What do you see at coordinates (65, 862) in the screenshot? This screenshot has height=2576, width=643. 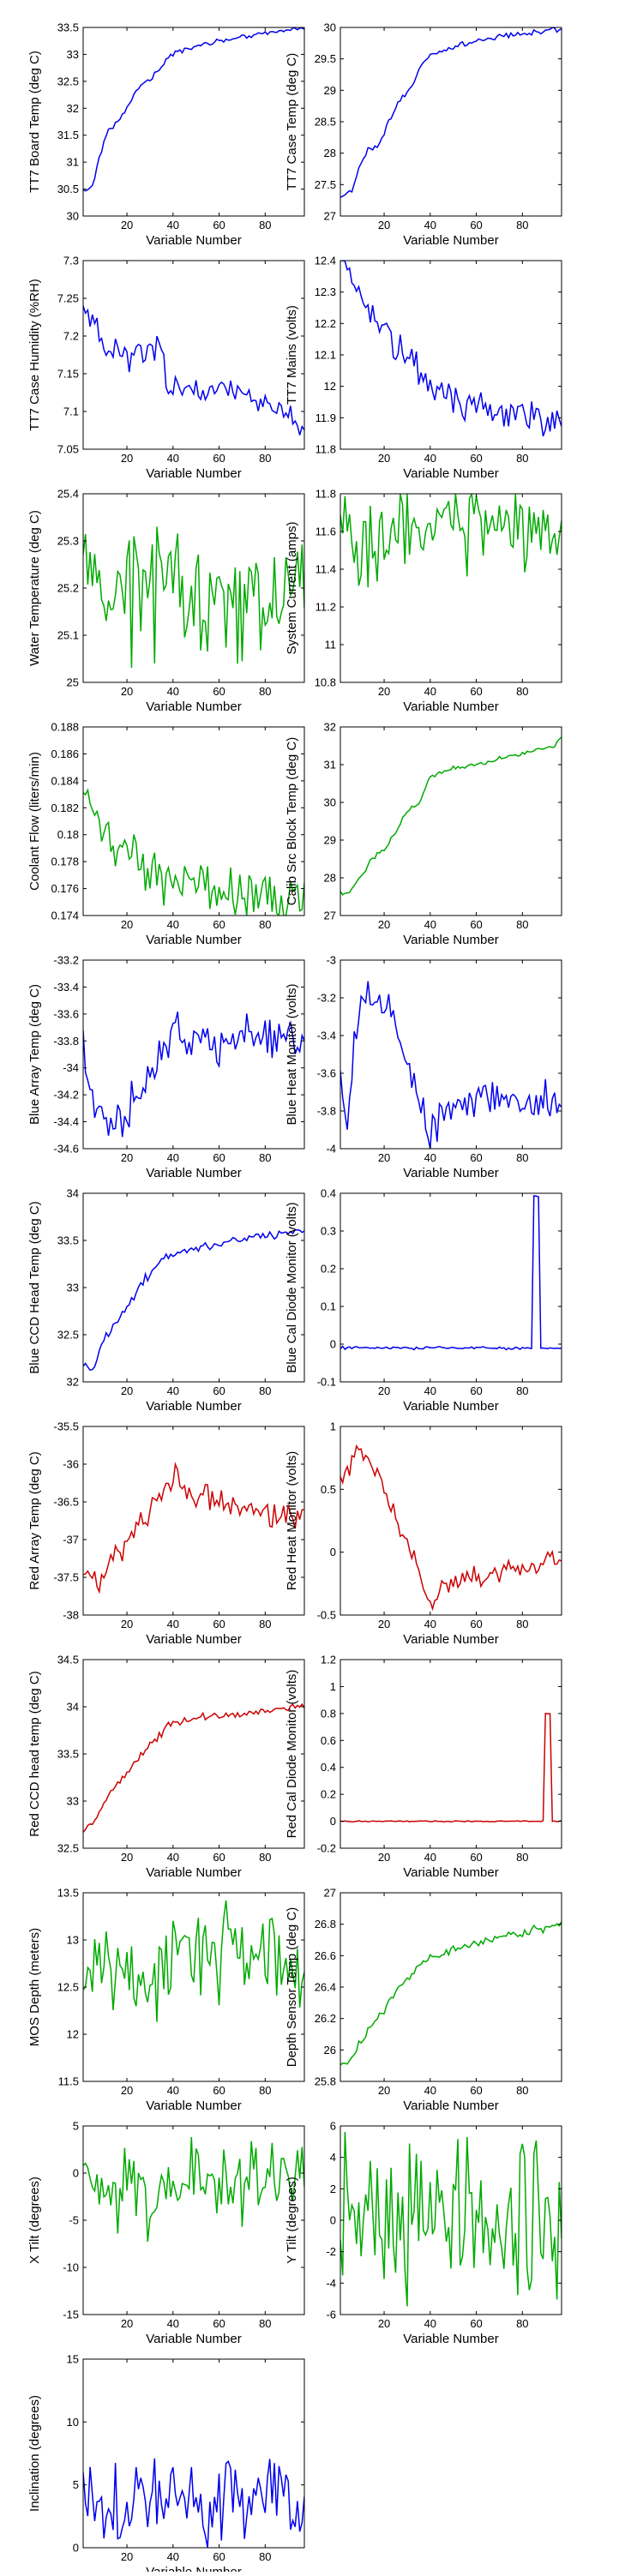 I see `y-tick-label: 0.178` at bounding box center [65, 862].